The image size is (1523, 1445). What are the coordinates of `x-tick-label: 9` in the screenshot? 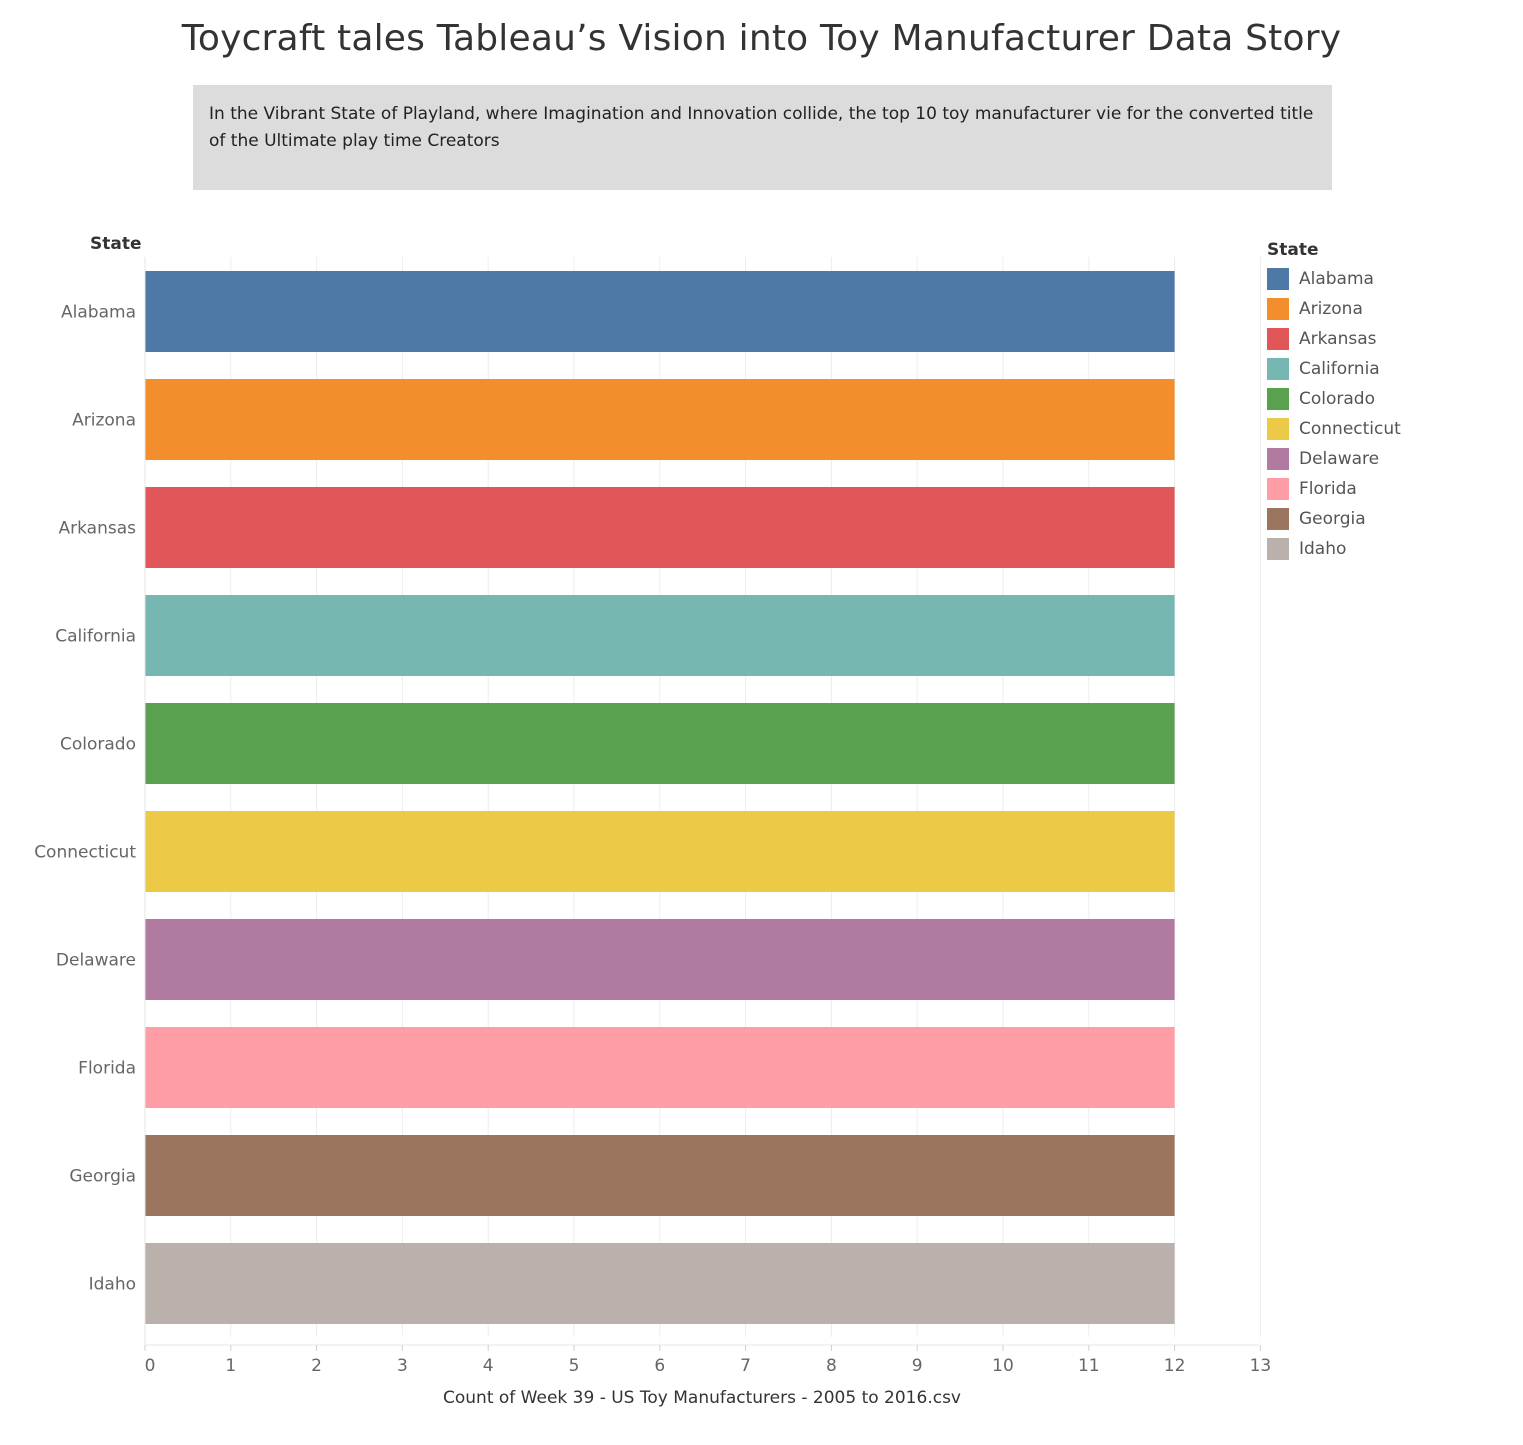 It's located at (917, 1366).